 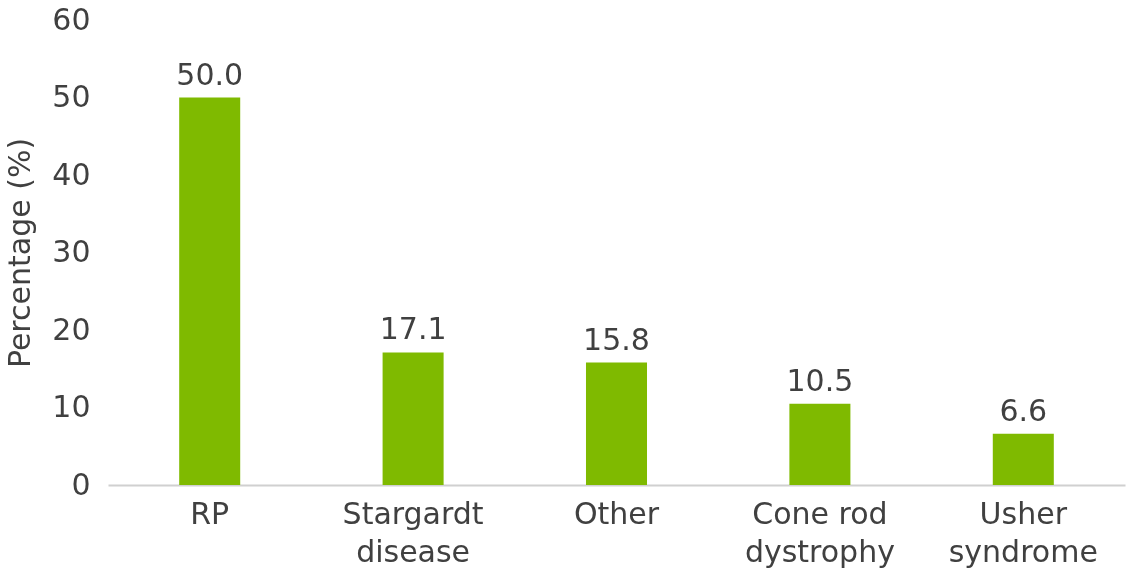 What do you see at coordinates (71, 251) in the screenshot?
I see `y-tick-label: 30` at bounding box center [71, 251].